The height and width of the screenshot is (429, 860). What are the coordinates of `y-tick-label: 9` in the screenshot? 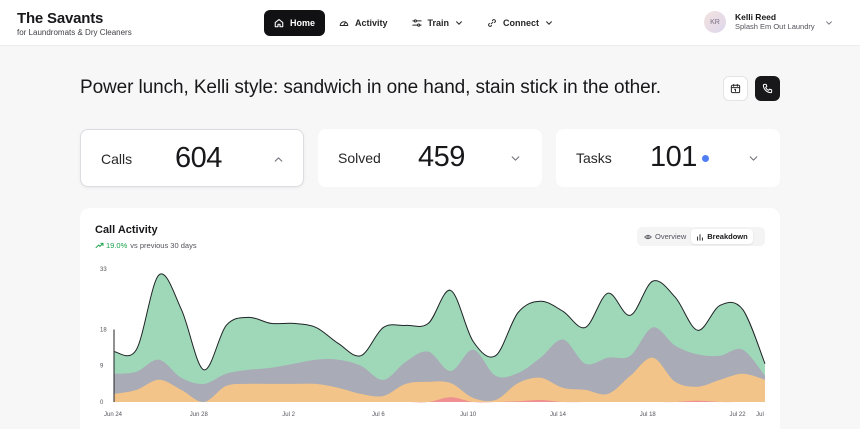 It's located at (102, 367).